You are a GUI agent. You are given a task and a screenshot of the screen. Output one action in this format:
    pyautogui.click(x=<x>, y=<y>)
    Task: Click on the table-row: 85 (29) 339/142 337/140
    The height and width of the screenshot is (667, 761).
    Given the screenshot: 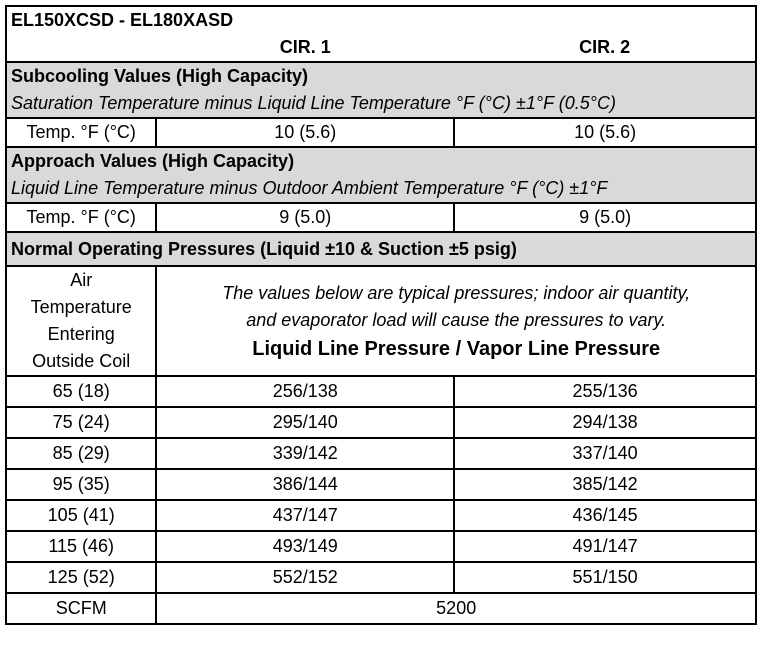 What is the action you would take?
    pyautogui.click(x=380, y=453)
    